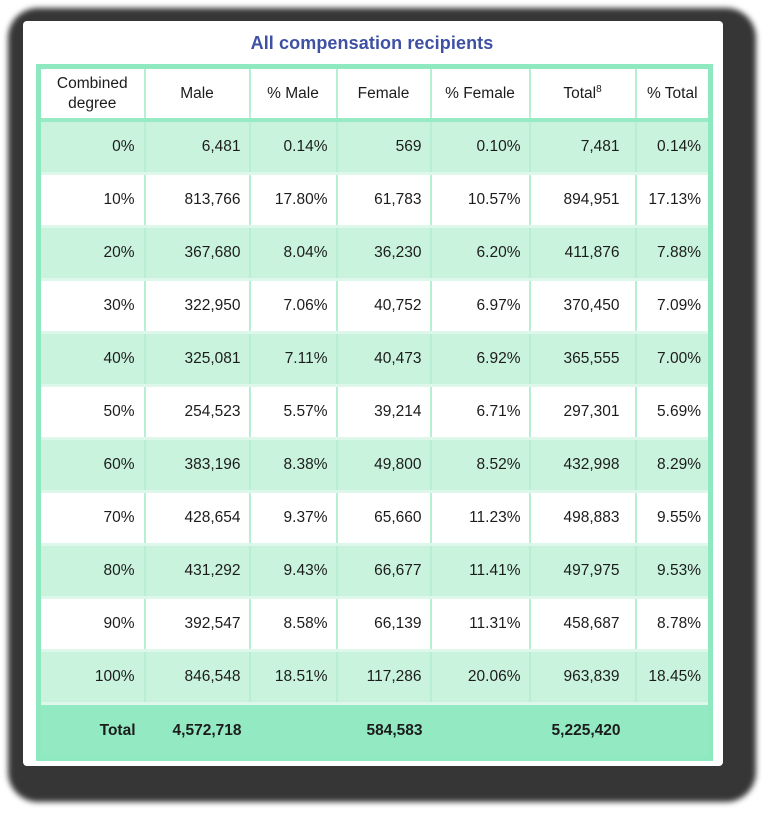  I want to click on column-header-male: Male, so click(197, 94).